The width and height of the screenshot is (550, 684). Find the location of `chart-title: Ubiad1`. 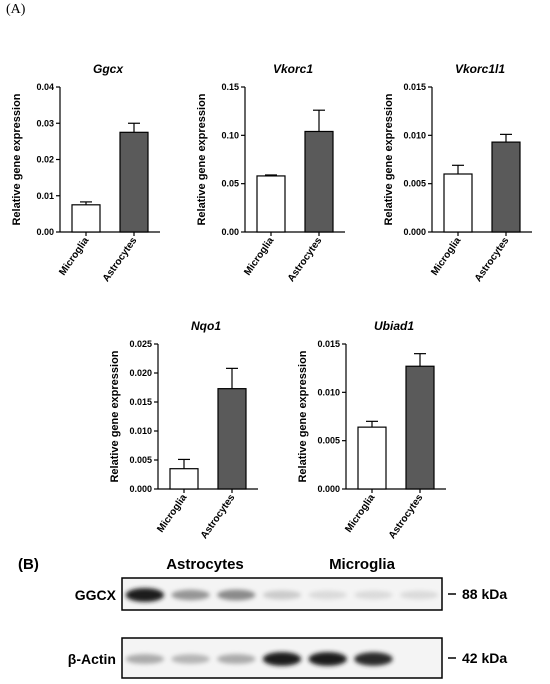

chart-title: Ubiad1 is located at coordinates (394, 326).